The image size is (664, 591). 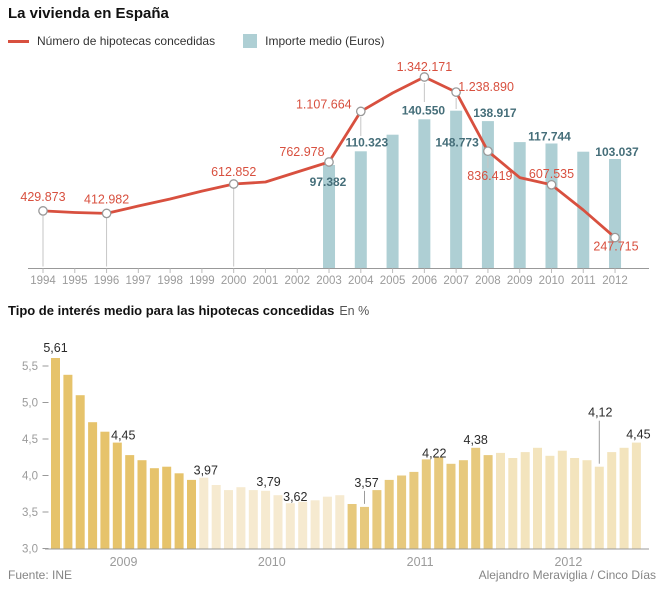 What do you see at coordinates (425, 67) in the screenshot?
I see `svg-text: 1.342.171` at bounding box center [425, 67].